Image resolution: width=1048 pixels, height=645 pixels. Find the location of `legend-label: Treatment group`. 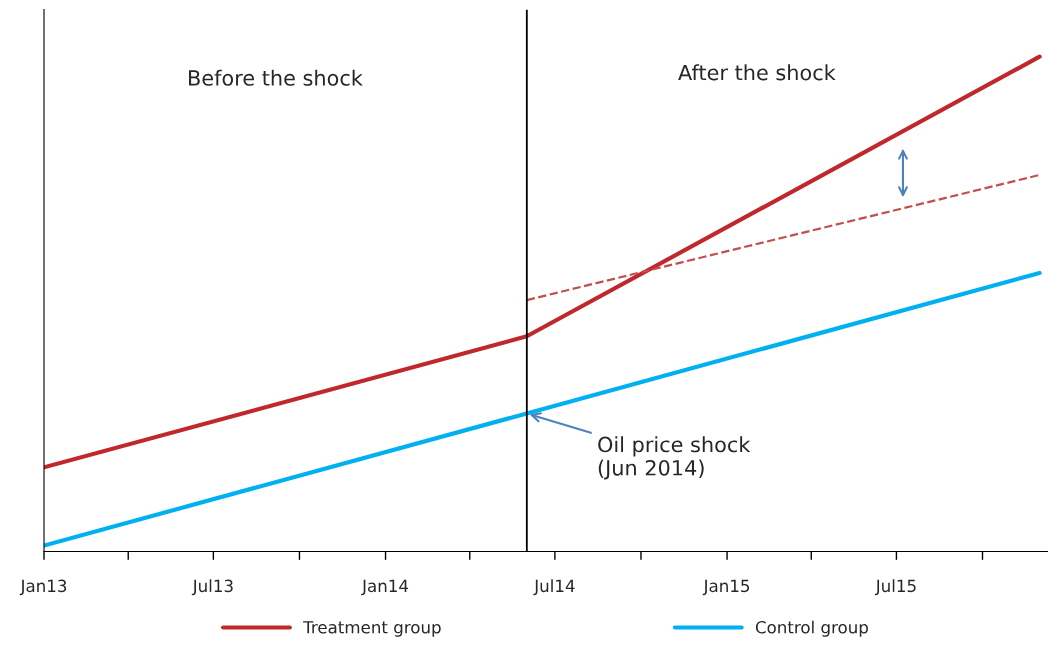

legend-label: Treatment group is located at coordinates (372, 629).